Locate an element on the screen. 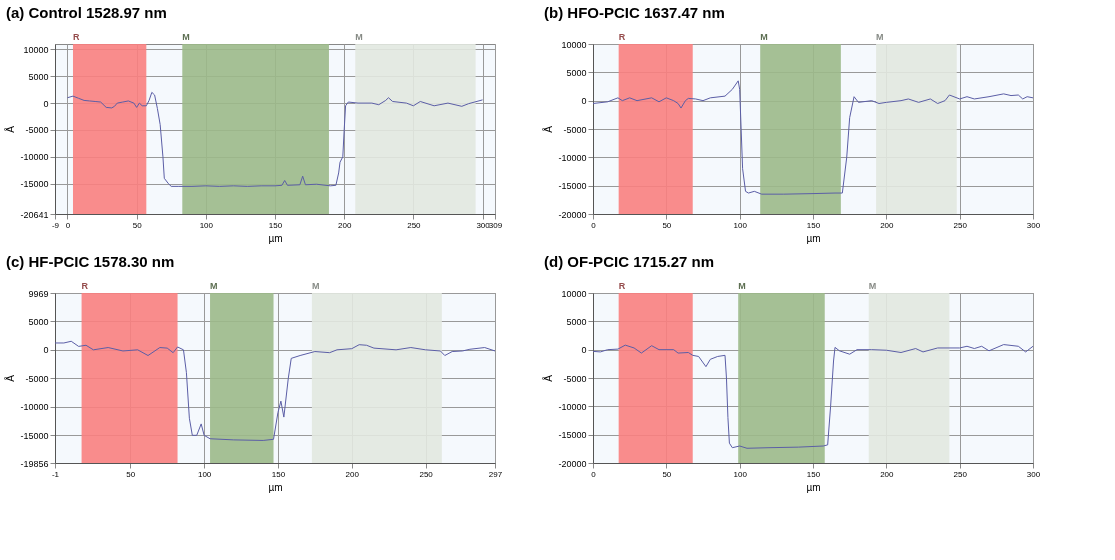 The width and height of the screenshot is (1115, 560). y-tick-label: -20641 is located at coordinates (34, 214).